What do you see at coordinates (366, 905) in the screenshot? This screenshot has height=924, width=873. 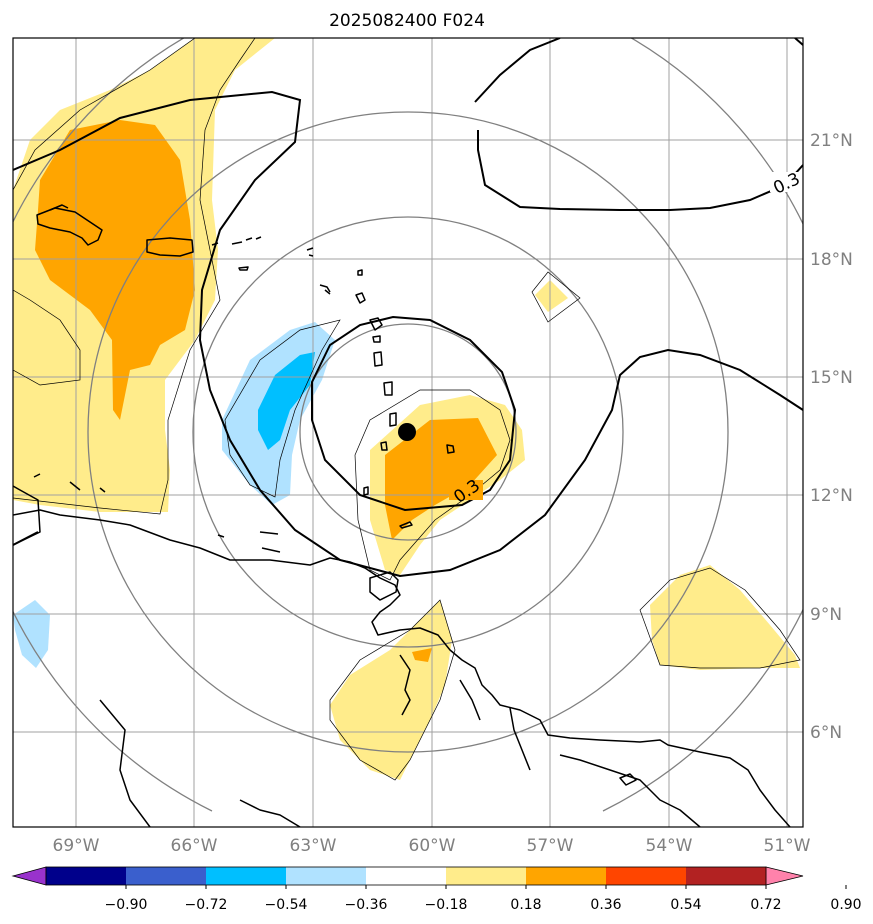 I see `colorbar-tick-label: −0.36` at bounding box center [366, 905].